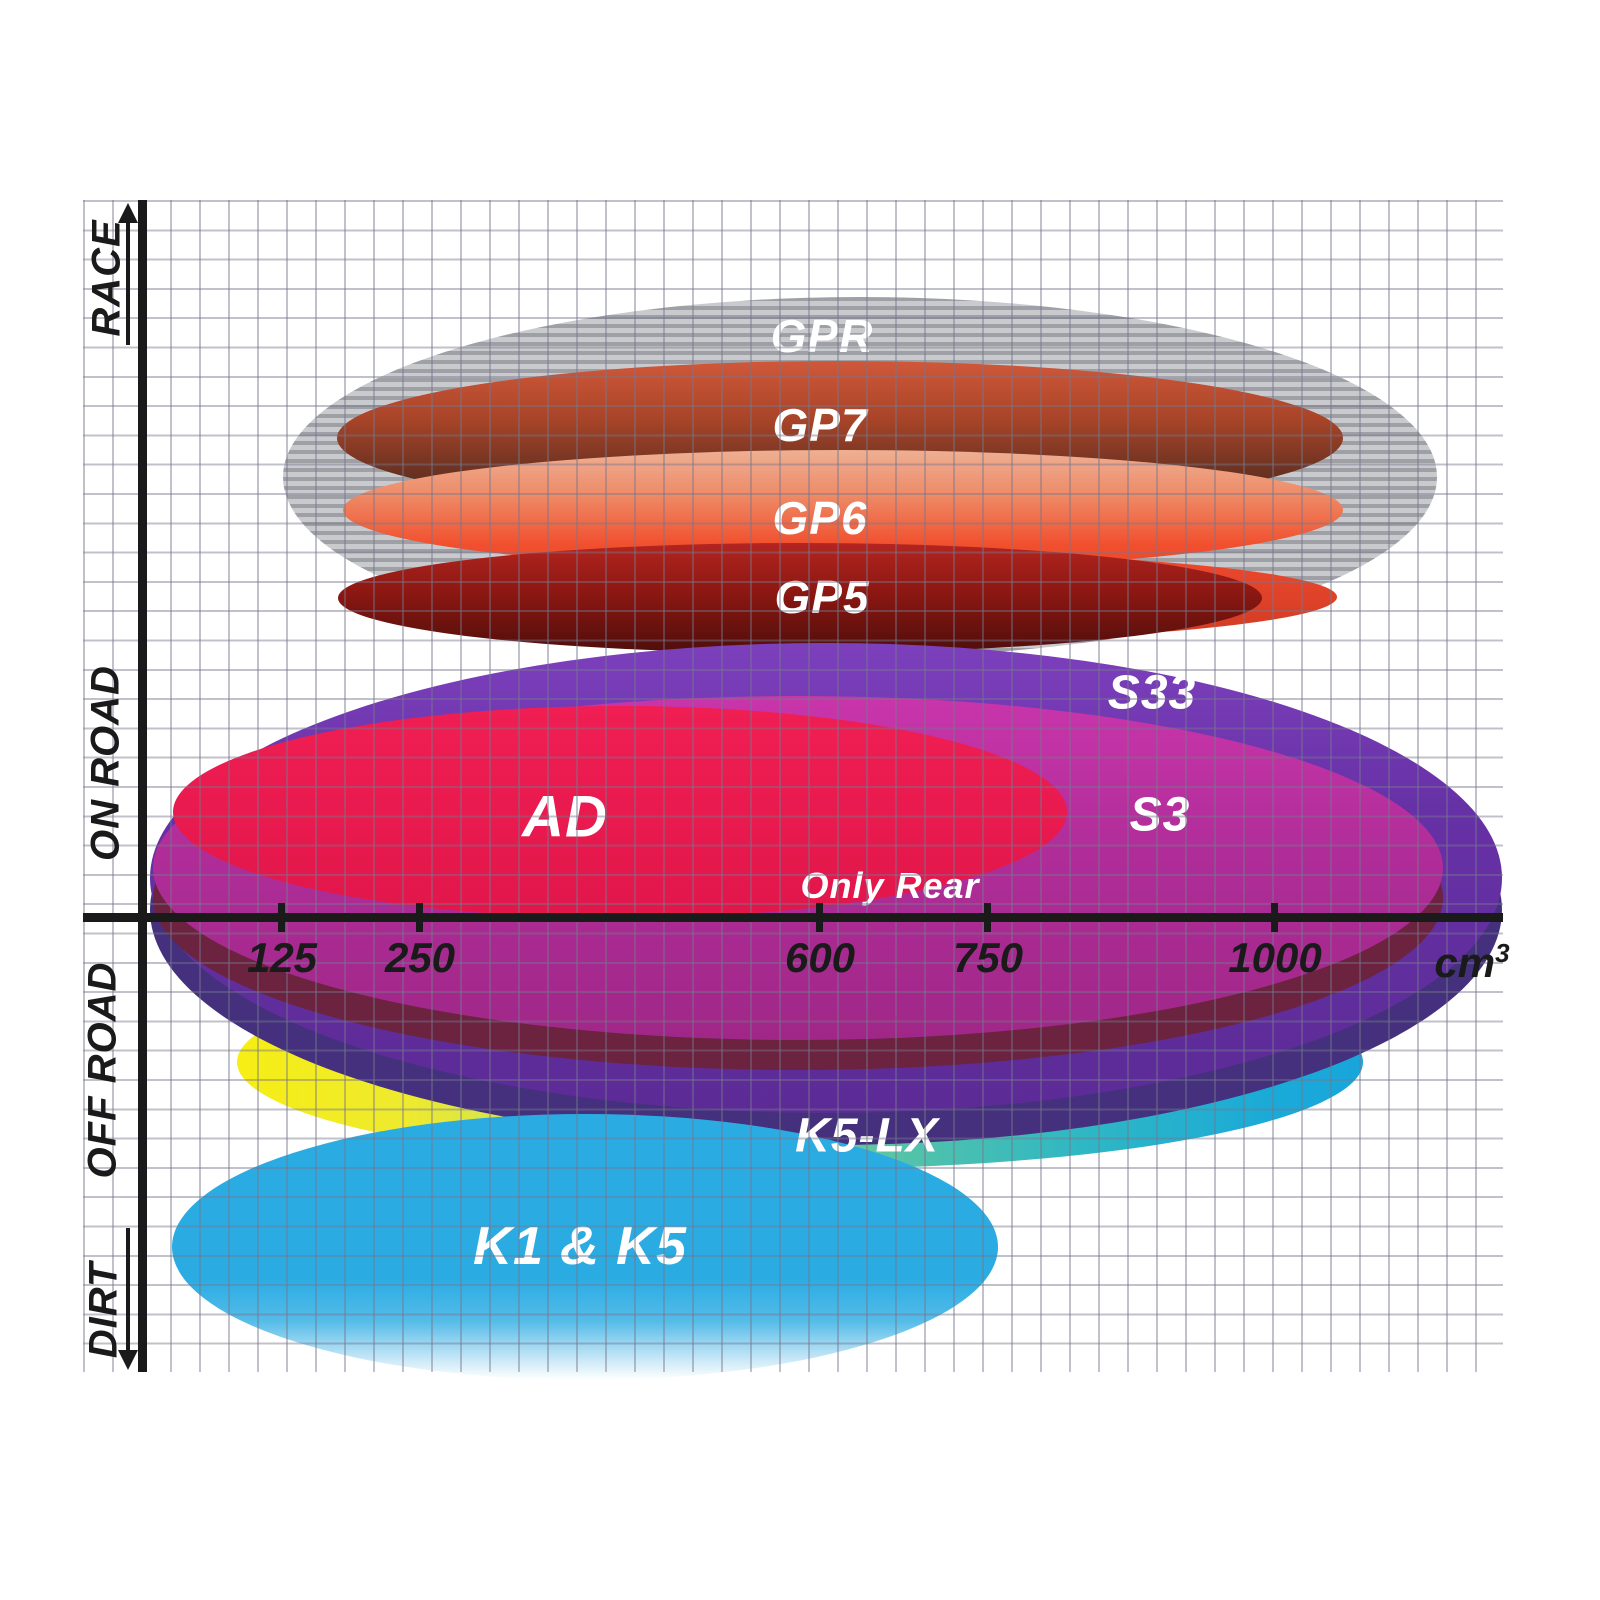  I want to click on y-label-dirt: DIRT, so click(103, 1310).